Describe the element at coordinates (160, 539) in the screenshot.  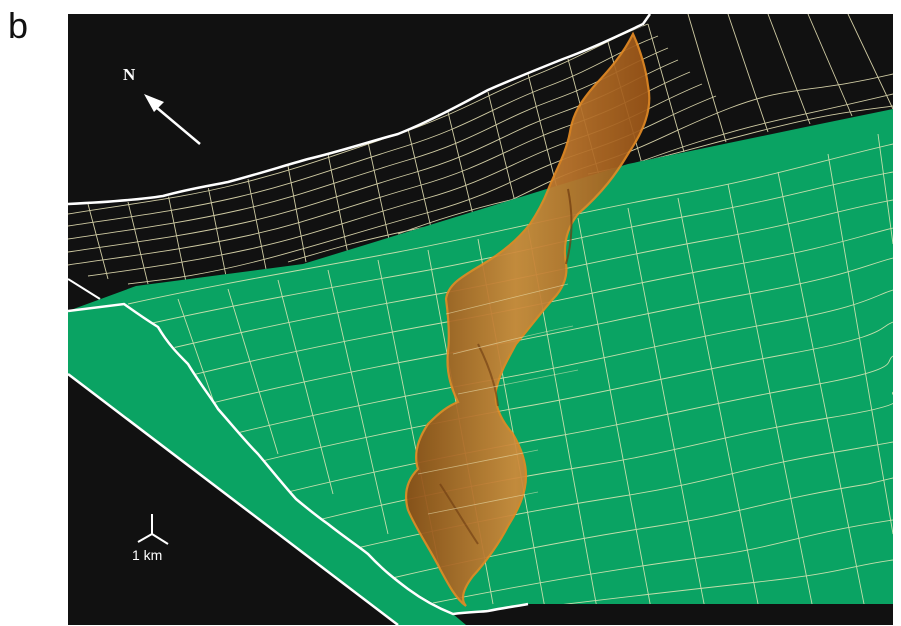
I see `scale-bar-east` at that location.